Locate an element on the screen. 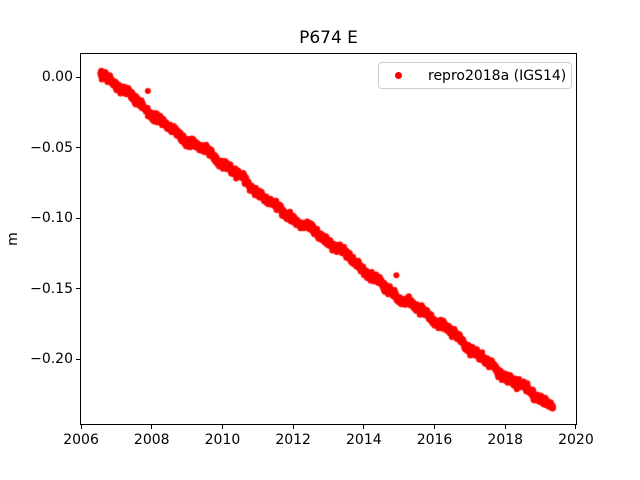  x-axis-tick-label: 2016 is located at coordinates (434, 440).